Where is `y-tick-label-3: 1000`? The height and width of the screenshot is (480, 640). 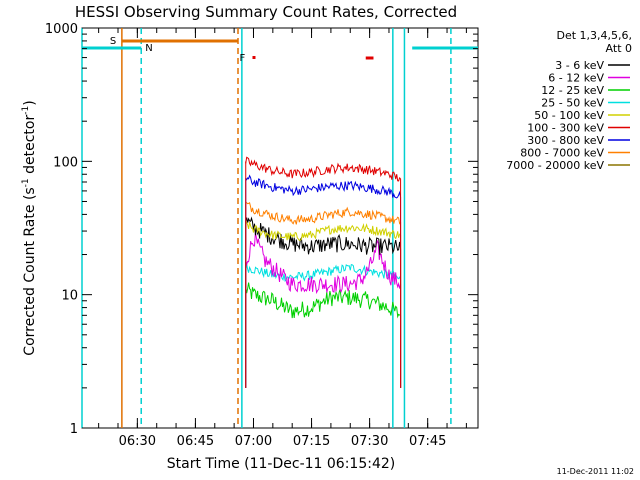
y-tick-label-3: 1000 is located at coordinates (61, 29).